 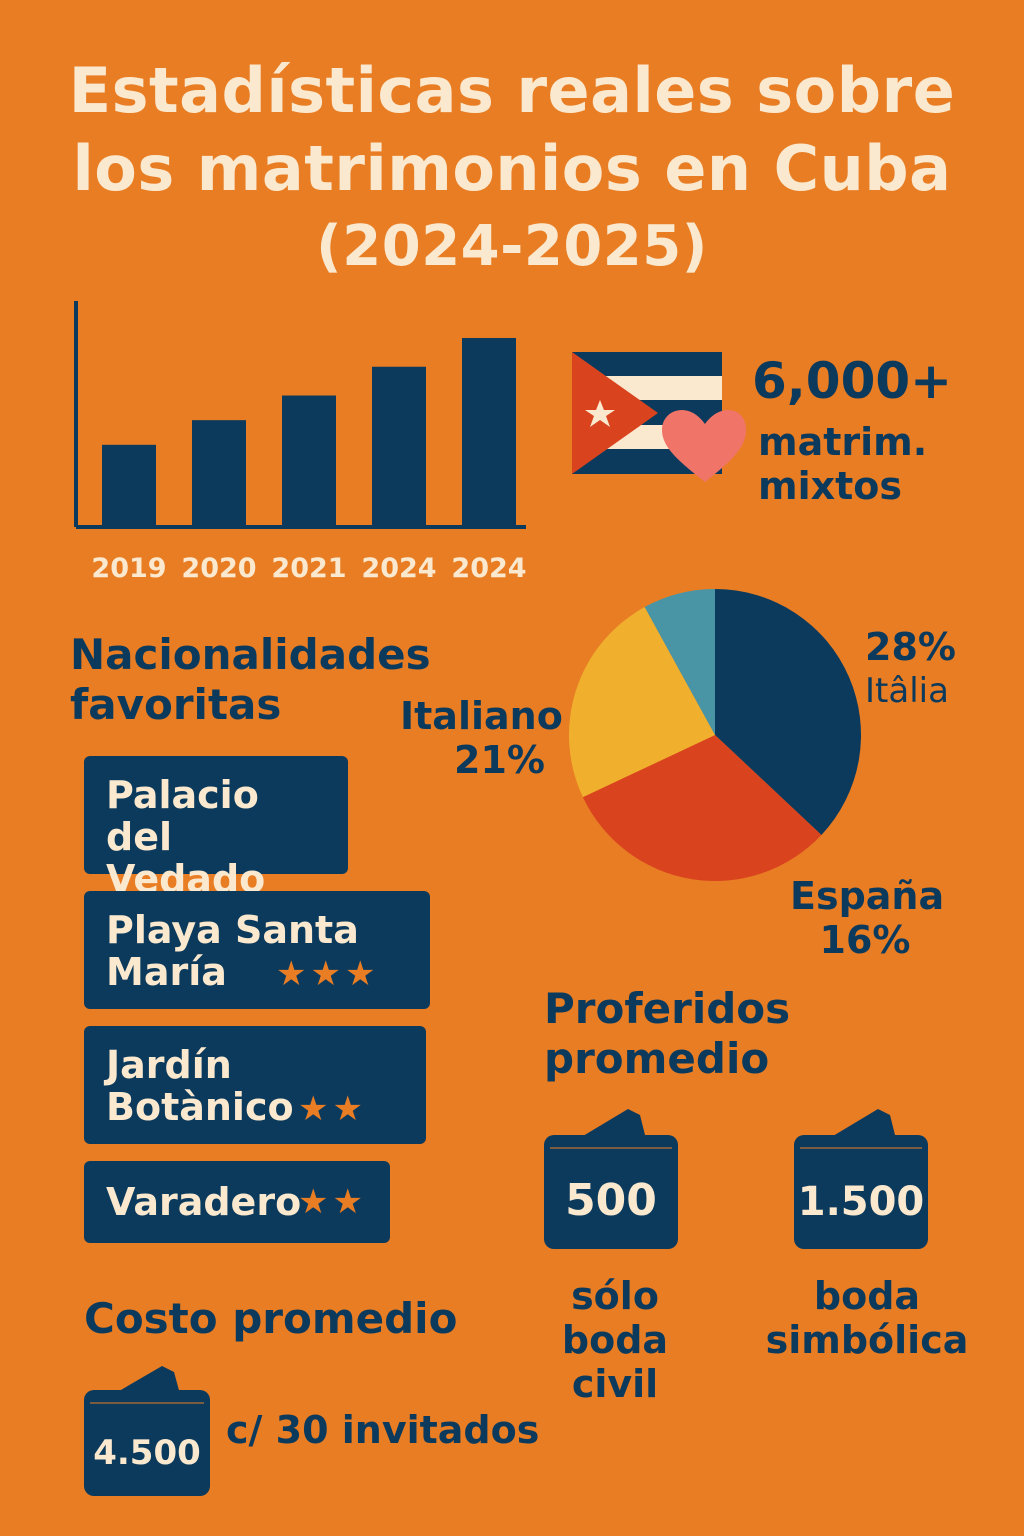 I want to click on pie-label-italia: 28% Itâlia, so click(x=910, y=669).